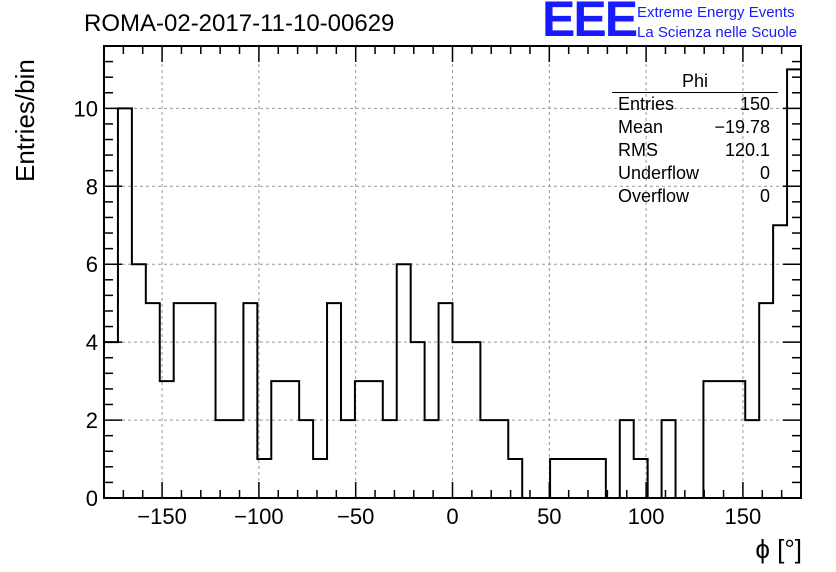 Image resolution: width=836 pixels, height=572 pixels. What do you see at coordinates (641, 127) in the screenshot?
I see `stats-label: Mean` at bounding box center [641, 127].